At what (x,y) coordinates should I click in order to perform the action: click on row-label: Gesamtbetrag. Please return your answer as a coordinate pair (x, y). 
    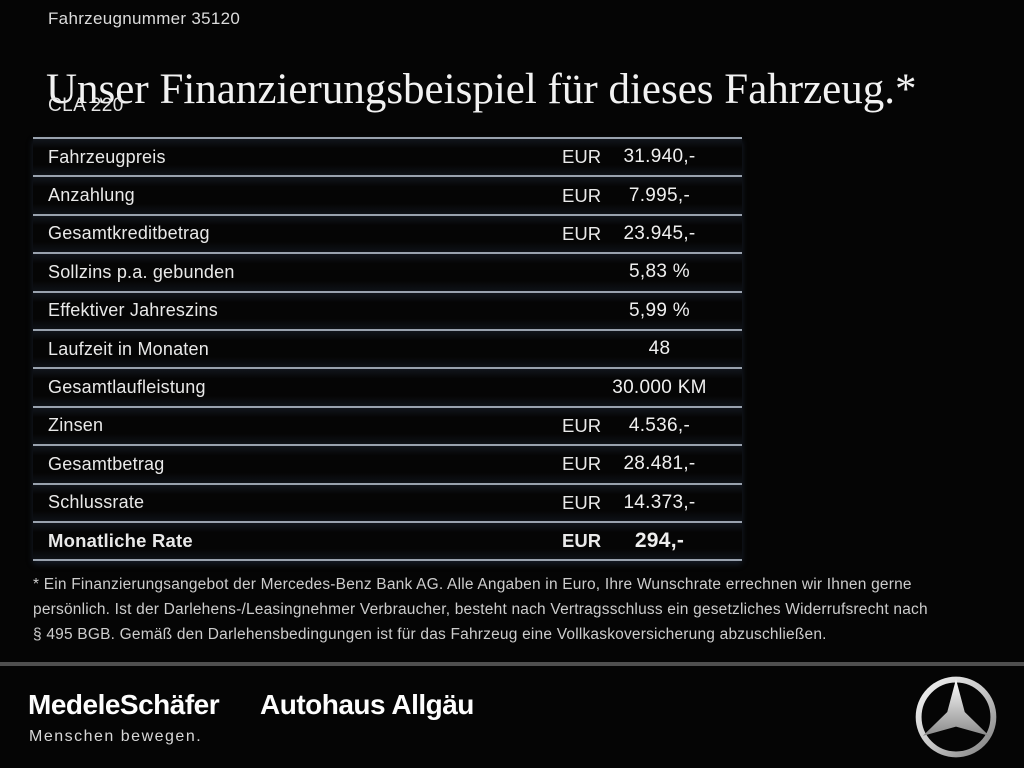
    Looking at the image, I should click on (106, 463).